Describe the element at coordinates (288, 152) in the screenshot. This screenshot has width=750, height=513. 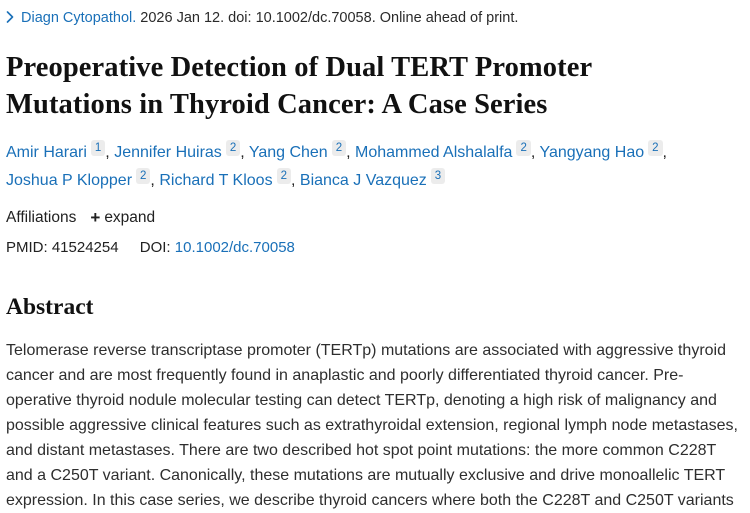
I see `author-link: Yang Chen` at that location.